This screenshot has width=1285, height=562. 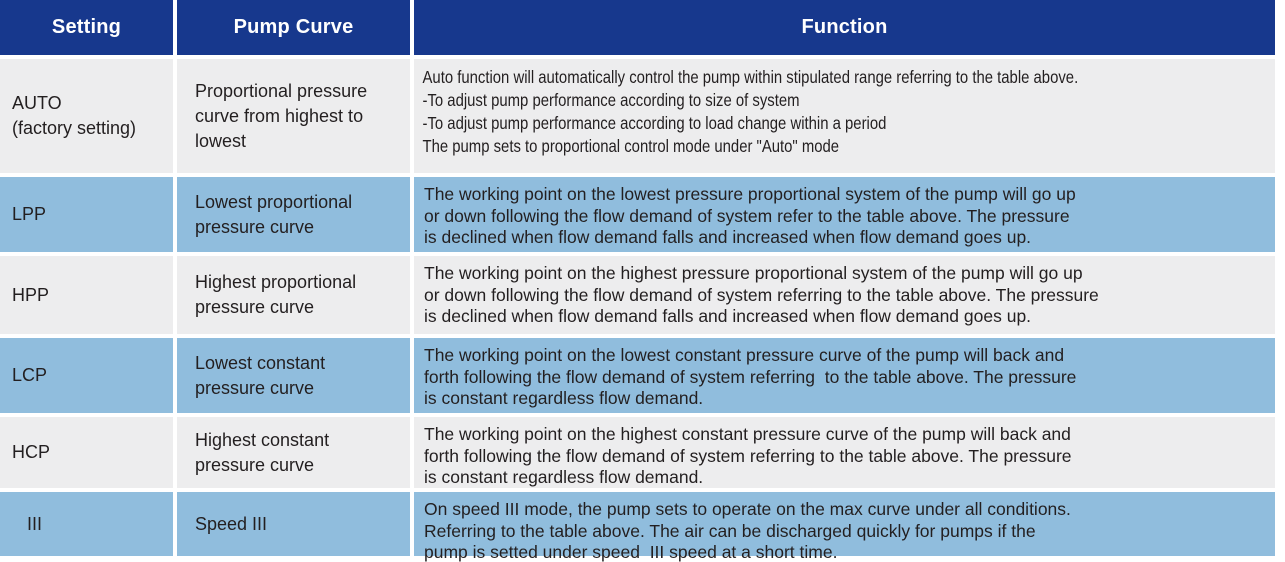 I want to click on pump-curve-cell-hcp: Highest constant pressure curve, so click(x=293, y=452).